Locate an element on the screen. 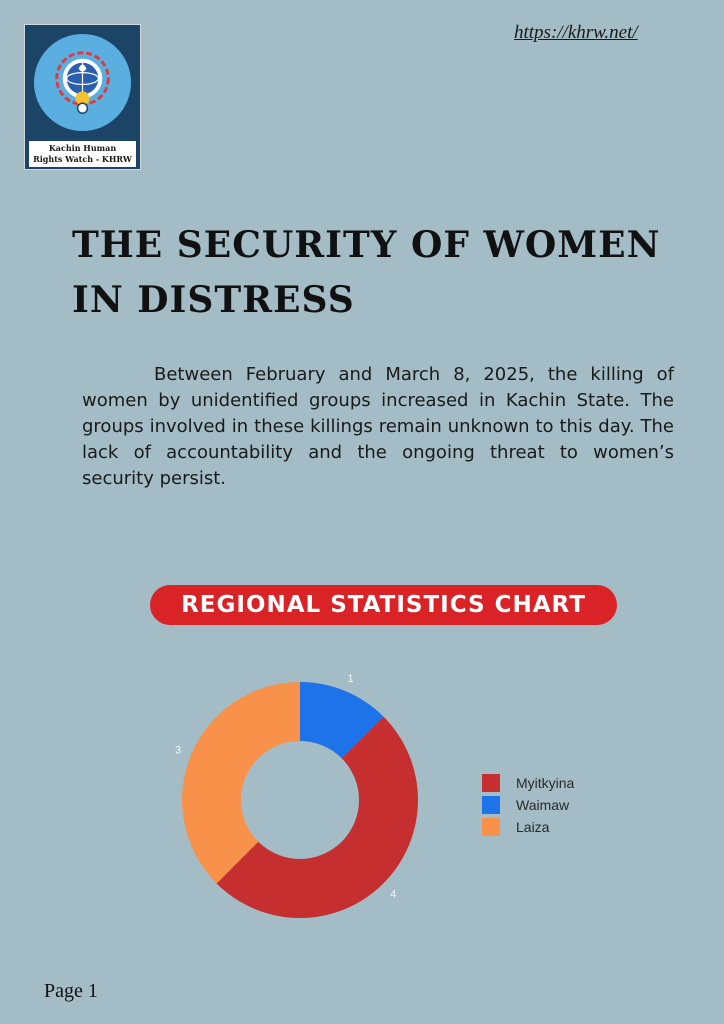 This screenshot has height=1024, width=724. legend-item-myitkyina: Myitkyina is located at coordinates (528, 783).